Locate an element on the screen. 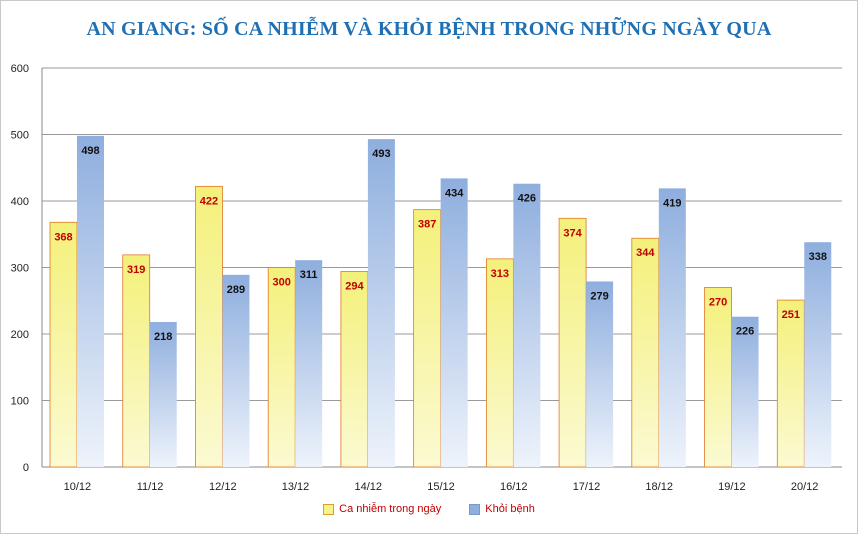  data-label-cases-14/12: 294 is located at coordinates (354, 286).